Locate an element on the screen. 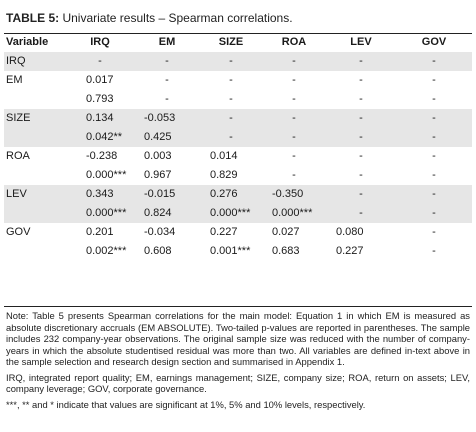 This screenshot has height=432, width=476. header-row: Variable IRQ EM SIZE ROA LEV GOV is located at coordinates (238, 42).